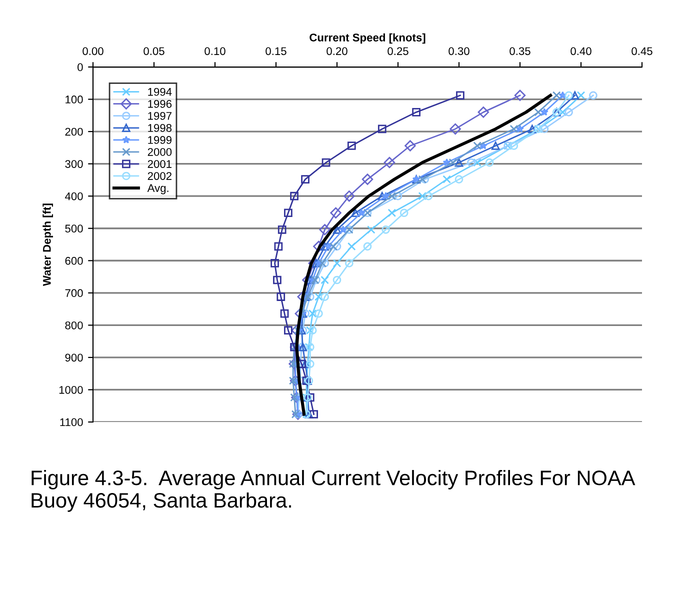 This screenshot has height=598, width=680. I want to click on y-tick-label: 800, so click(74, 325).